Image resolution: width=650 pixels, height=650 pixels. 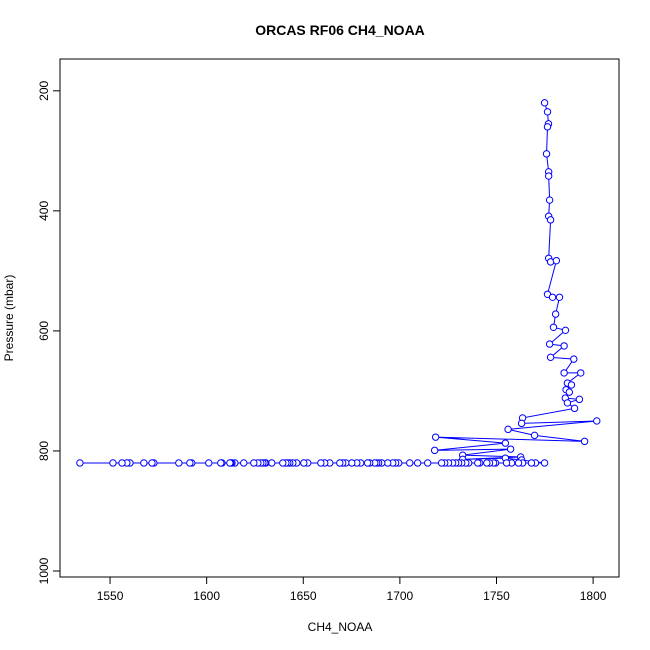 I want to click on x-tick-label: 1700, so click(x=400, y=596).